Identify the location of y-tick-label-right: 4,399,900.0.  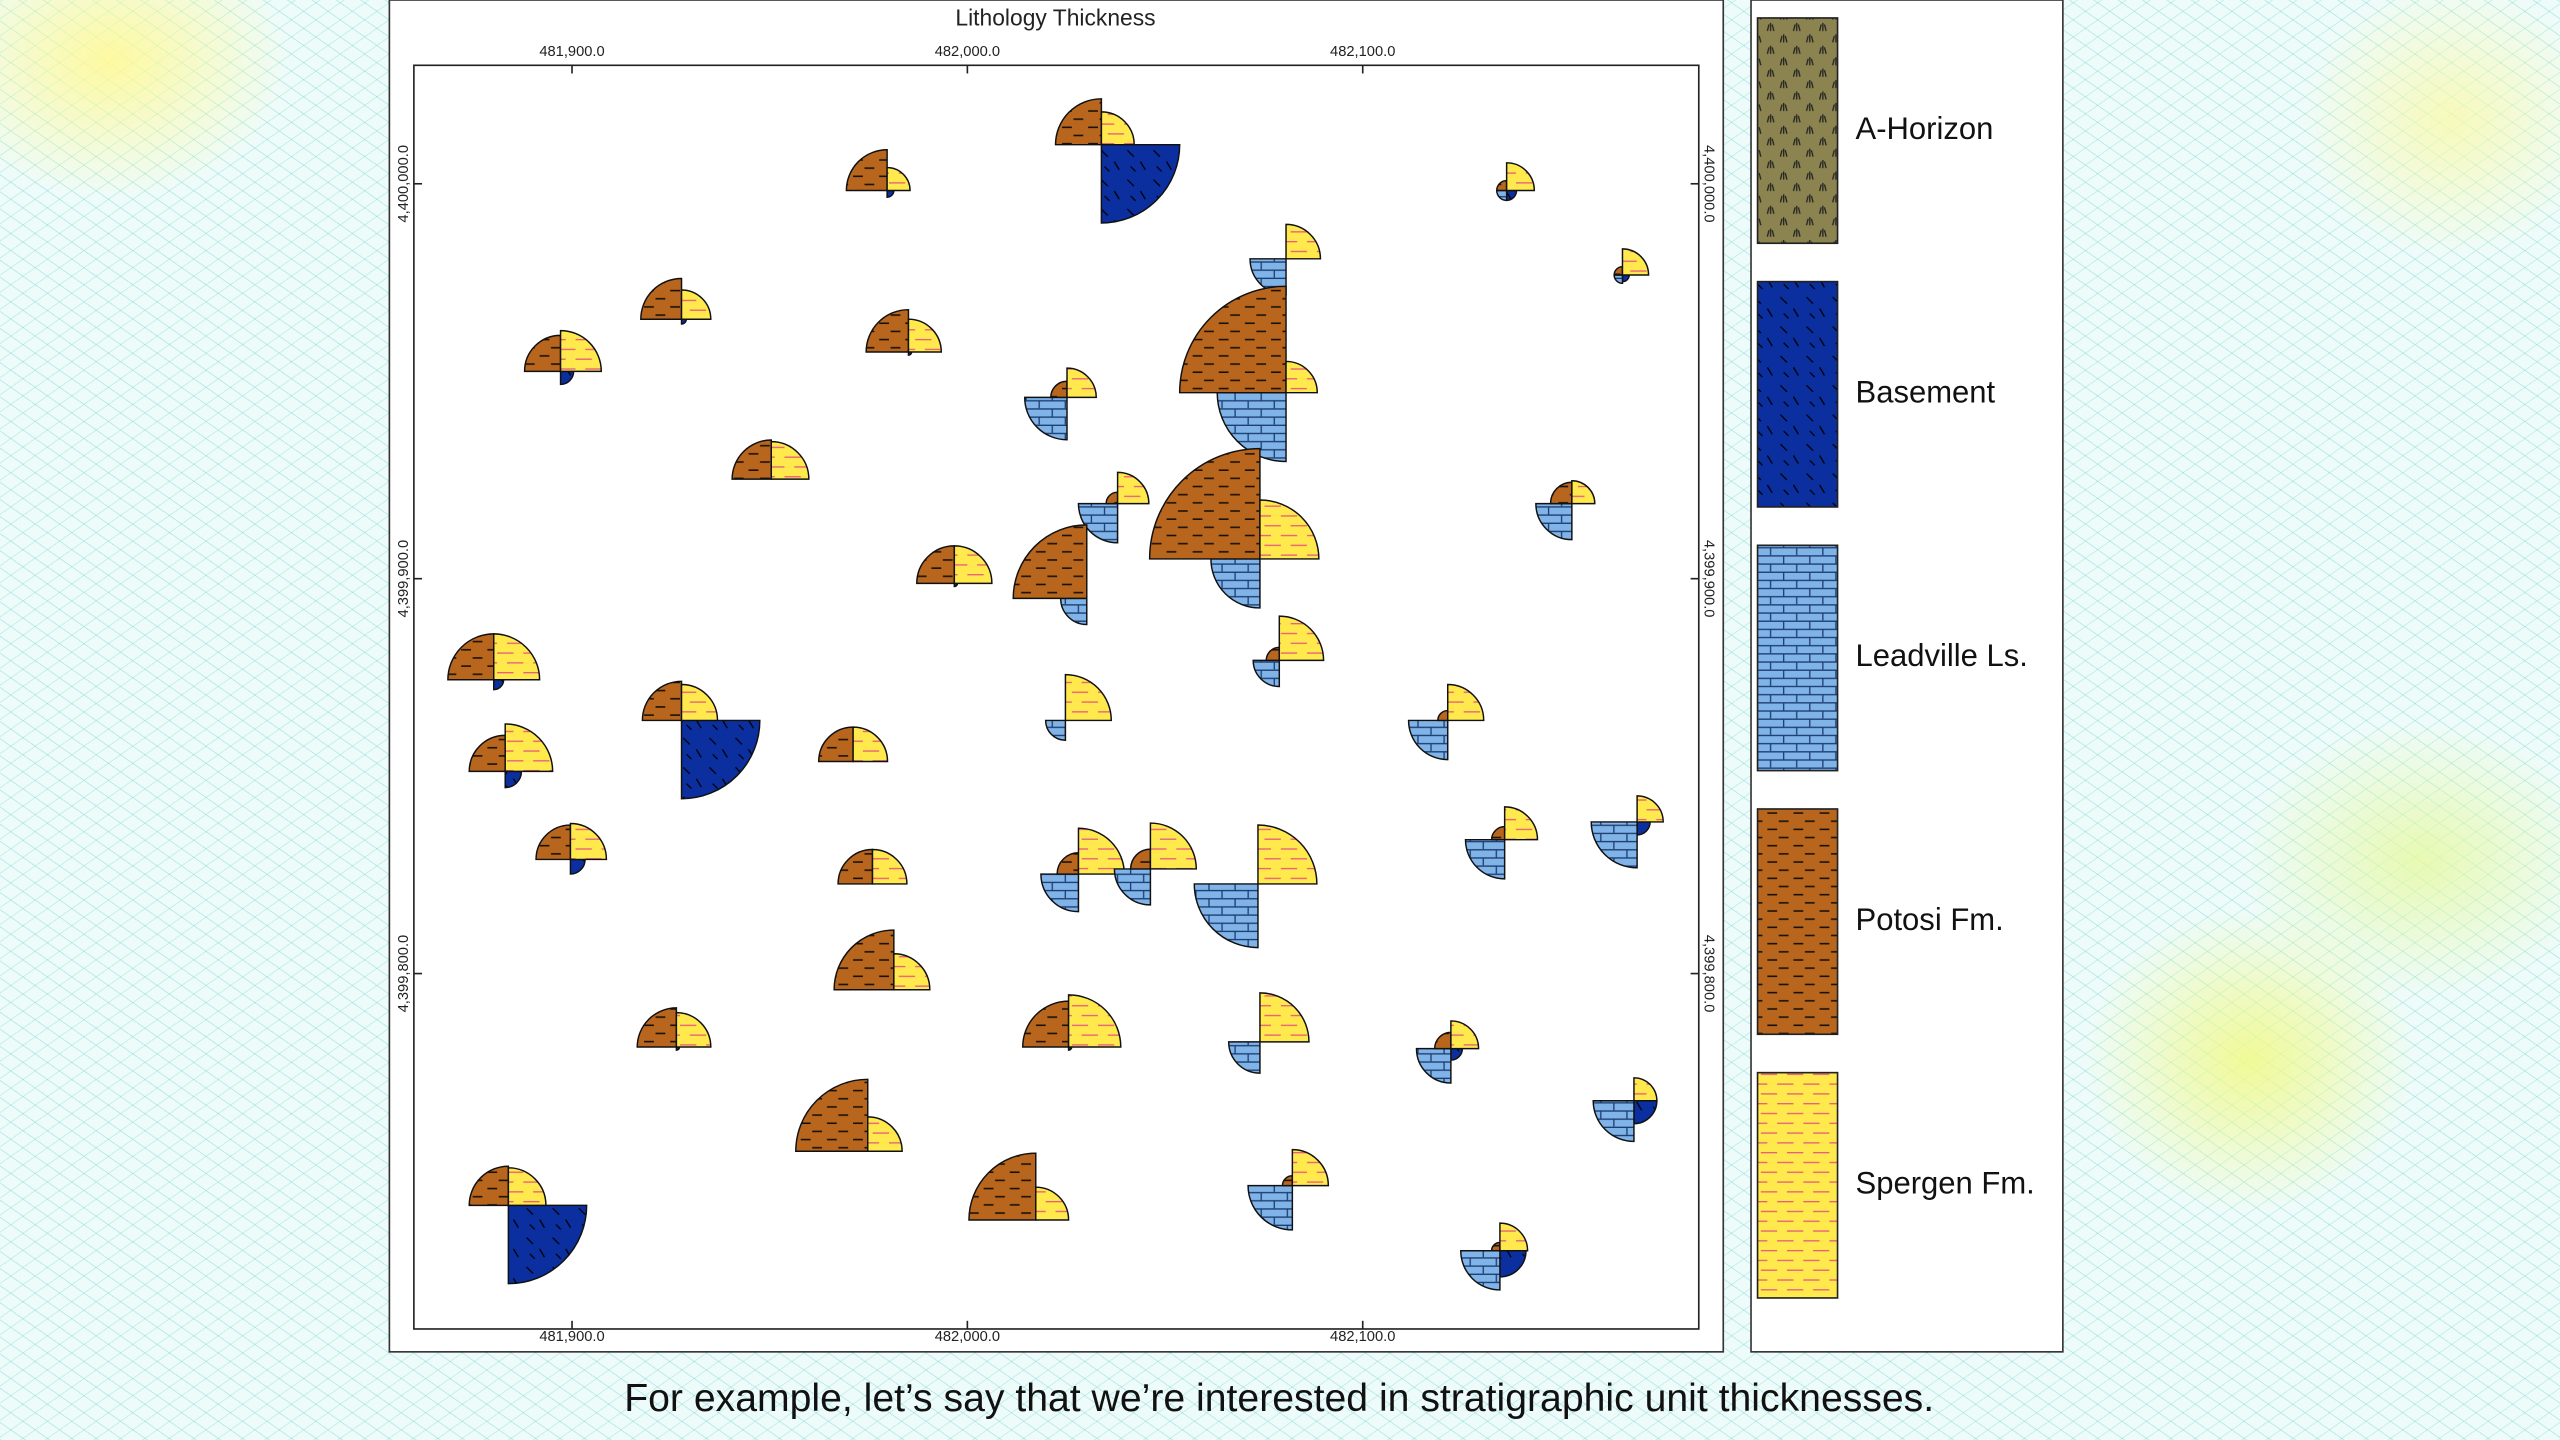
(1709, 579).